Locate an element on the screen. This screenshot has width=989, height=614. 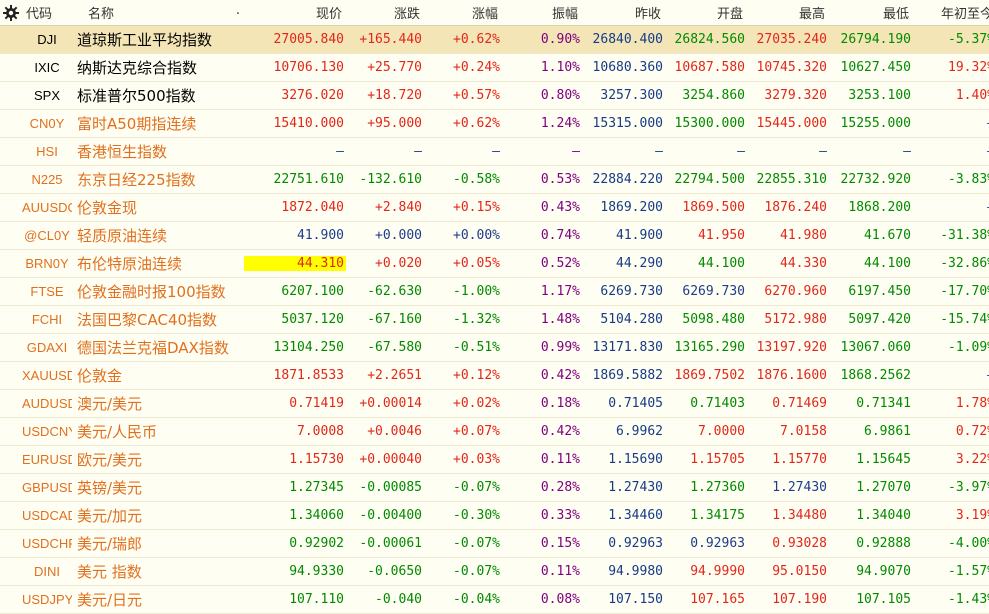
cell-name: 美元 指数 is located at coordinates (109, 572).